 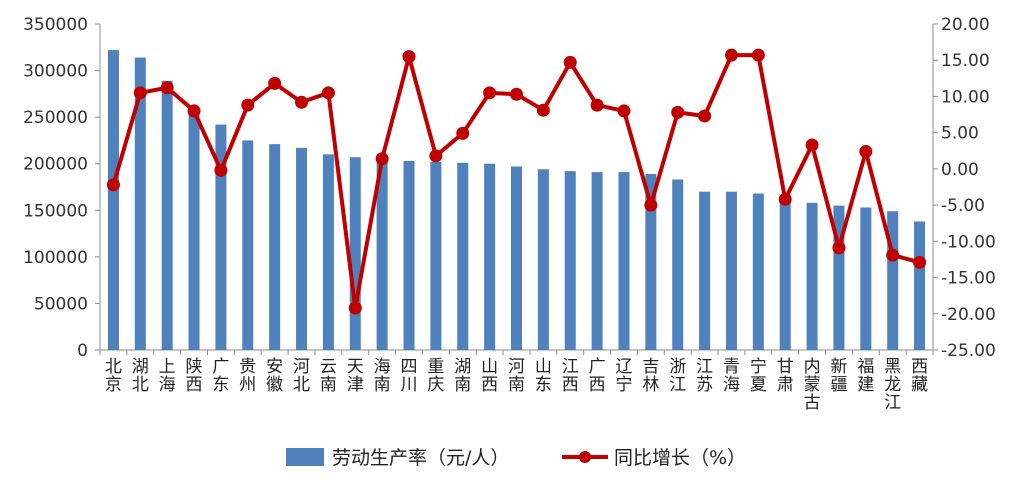 I want to click on legend: 劳动生产率（元/人） 同比增长（%）, so click(x=516, y=458).